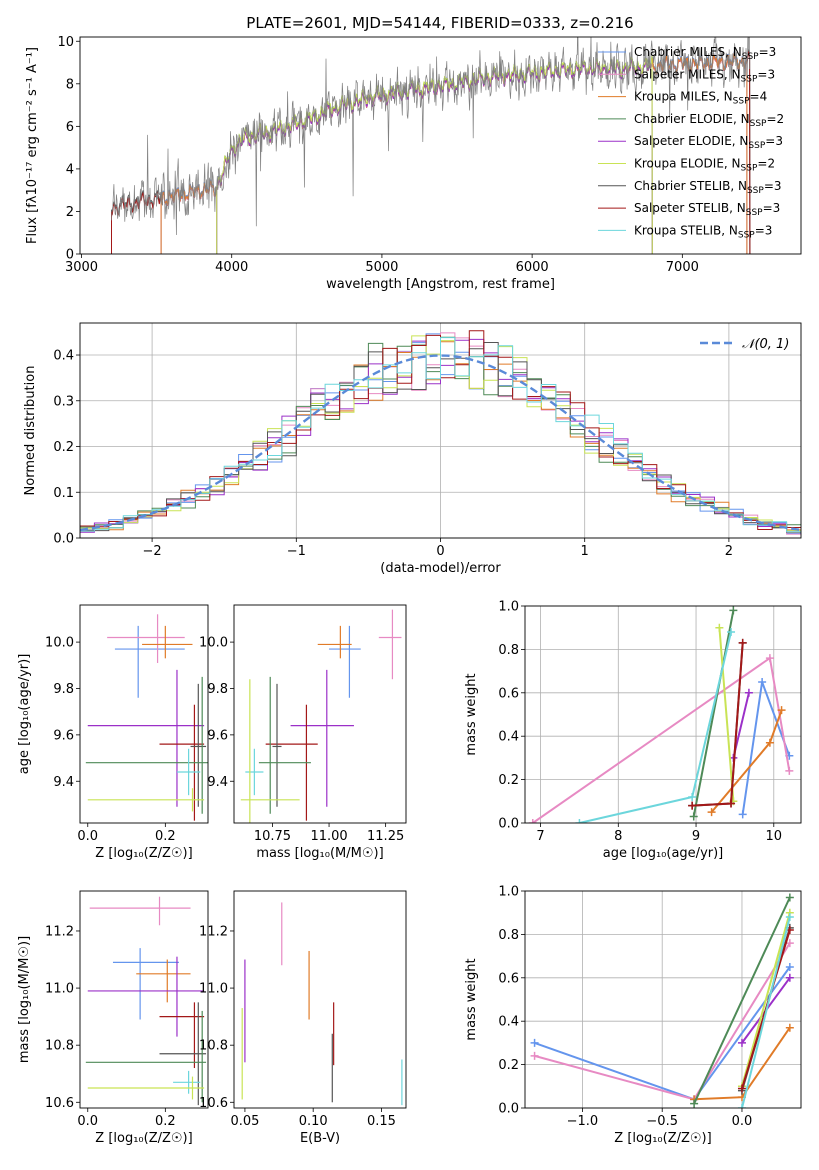  I want to click on legend-text: Kroupa STELIB, N, so click(686, 230).